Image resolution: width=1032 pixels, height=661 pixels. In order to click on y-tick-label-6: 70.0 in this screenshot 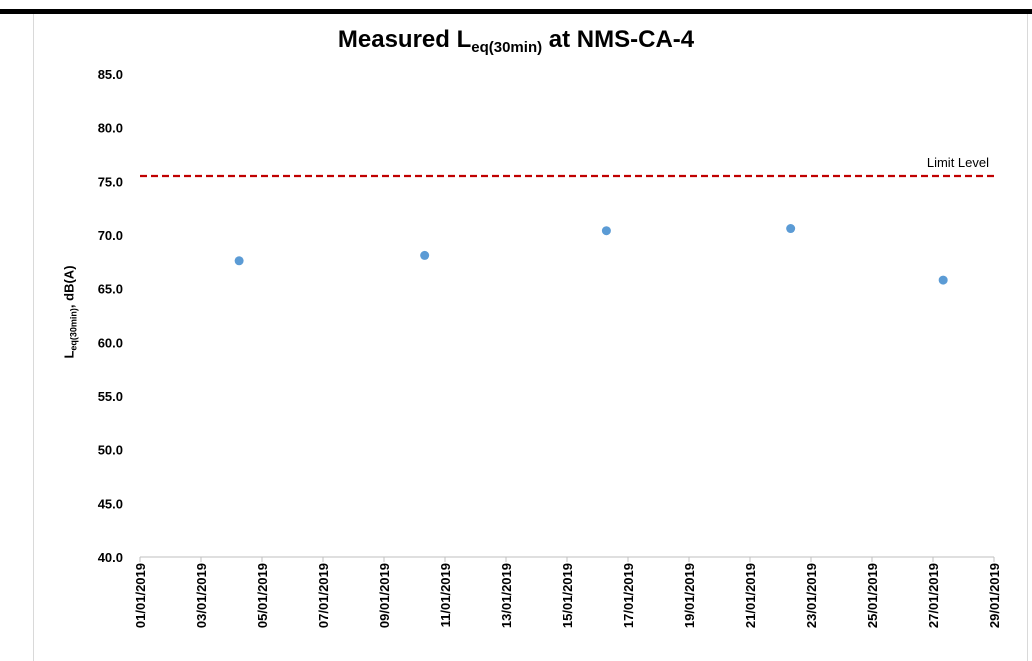, I will do `click(110, 235)`.